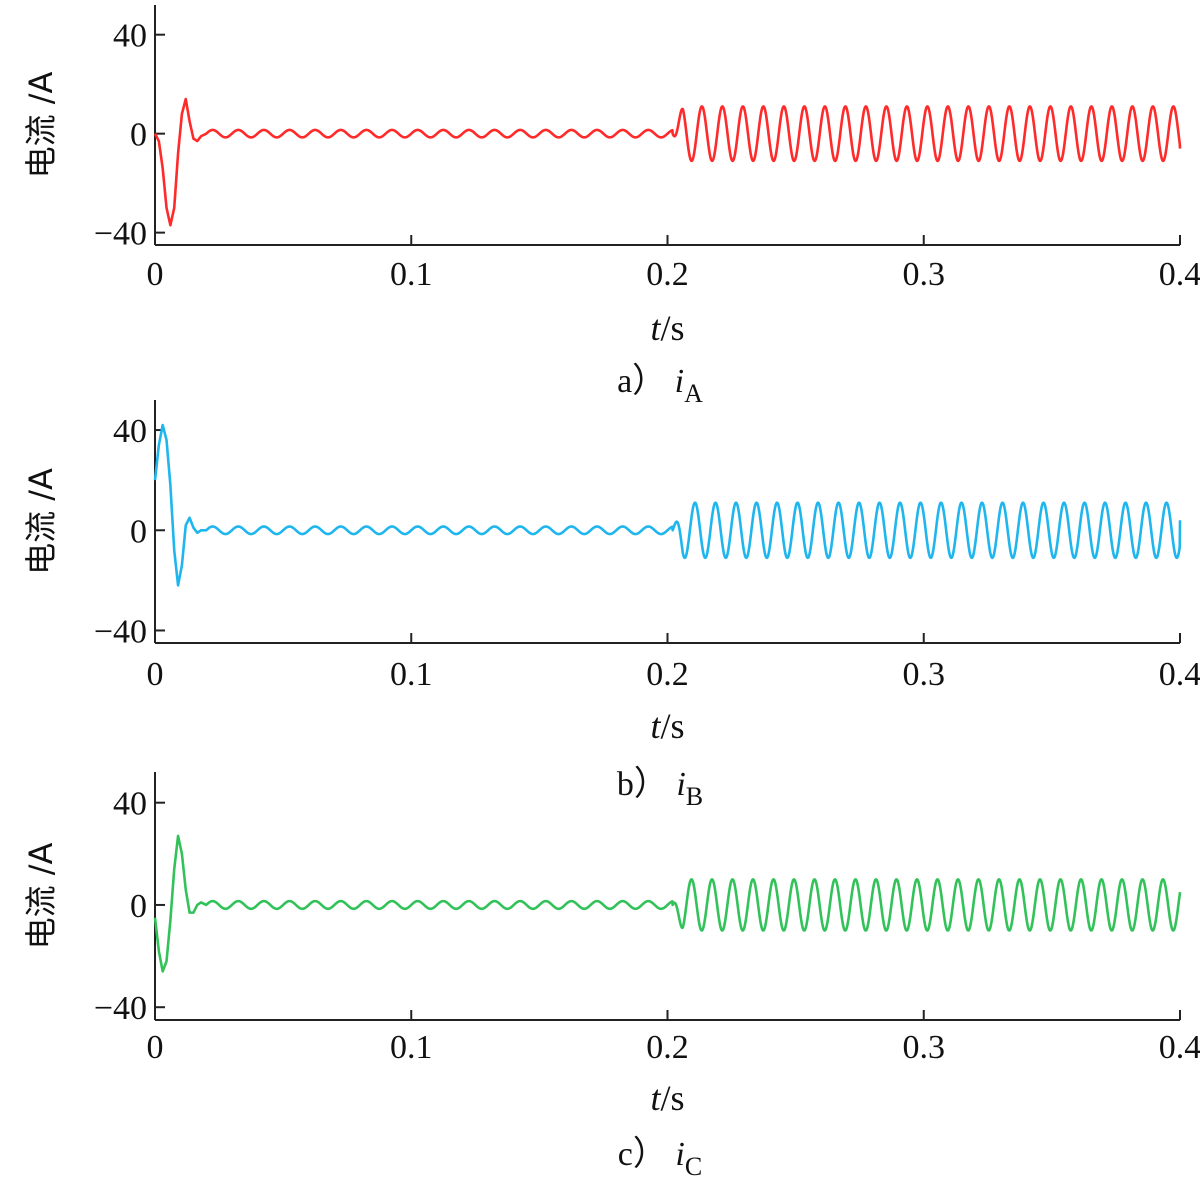 This screenshot has height=1200, width=1200. Describe the element at coordinates (660, 1158) in the screenshot. I see `panel-caption: c） iC` at that location.